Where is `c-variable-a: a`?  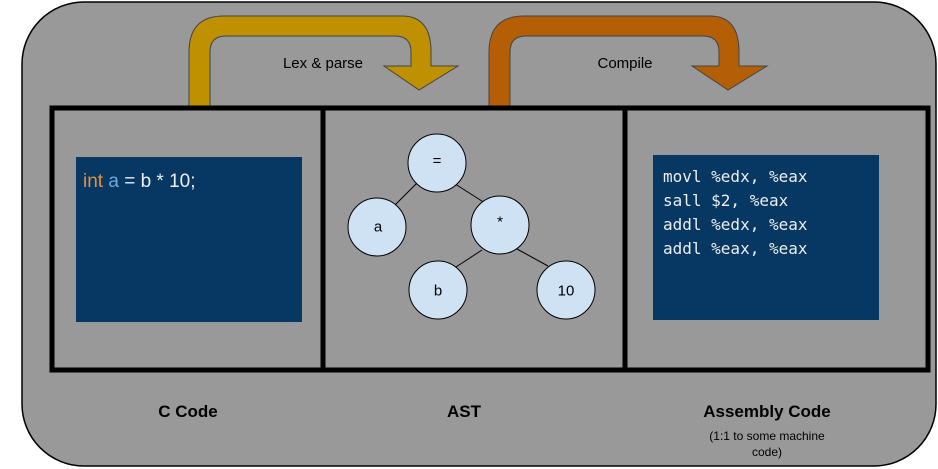
c-variable-a: a is located at coordinates (113, 181).